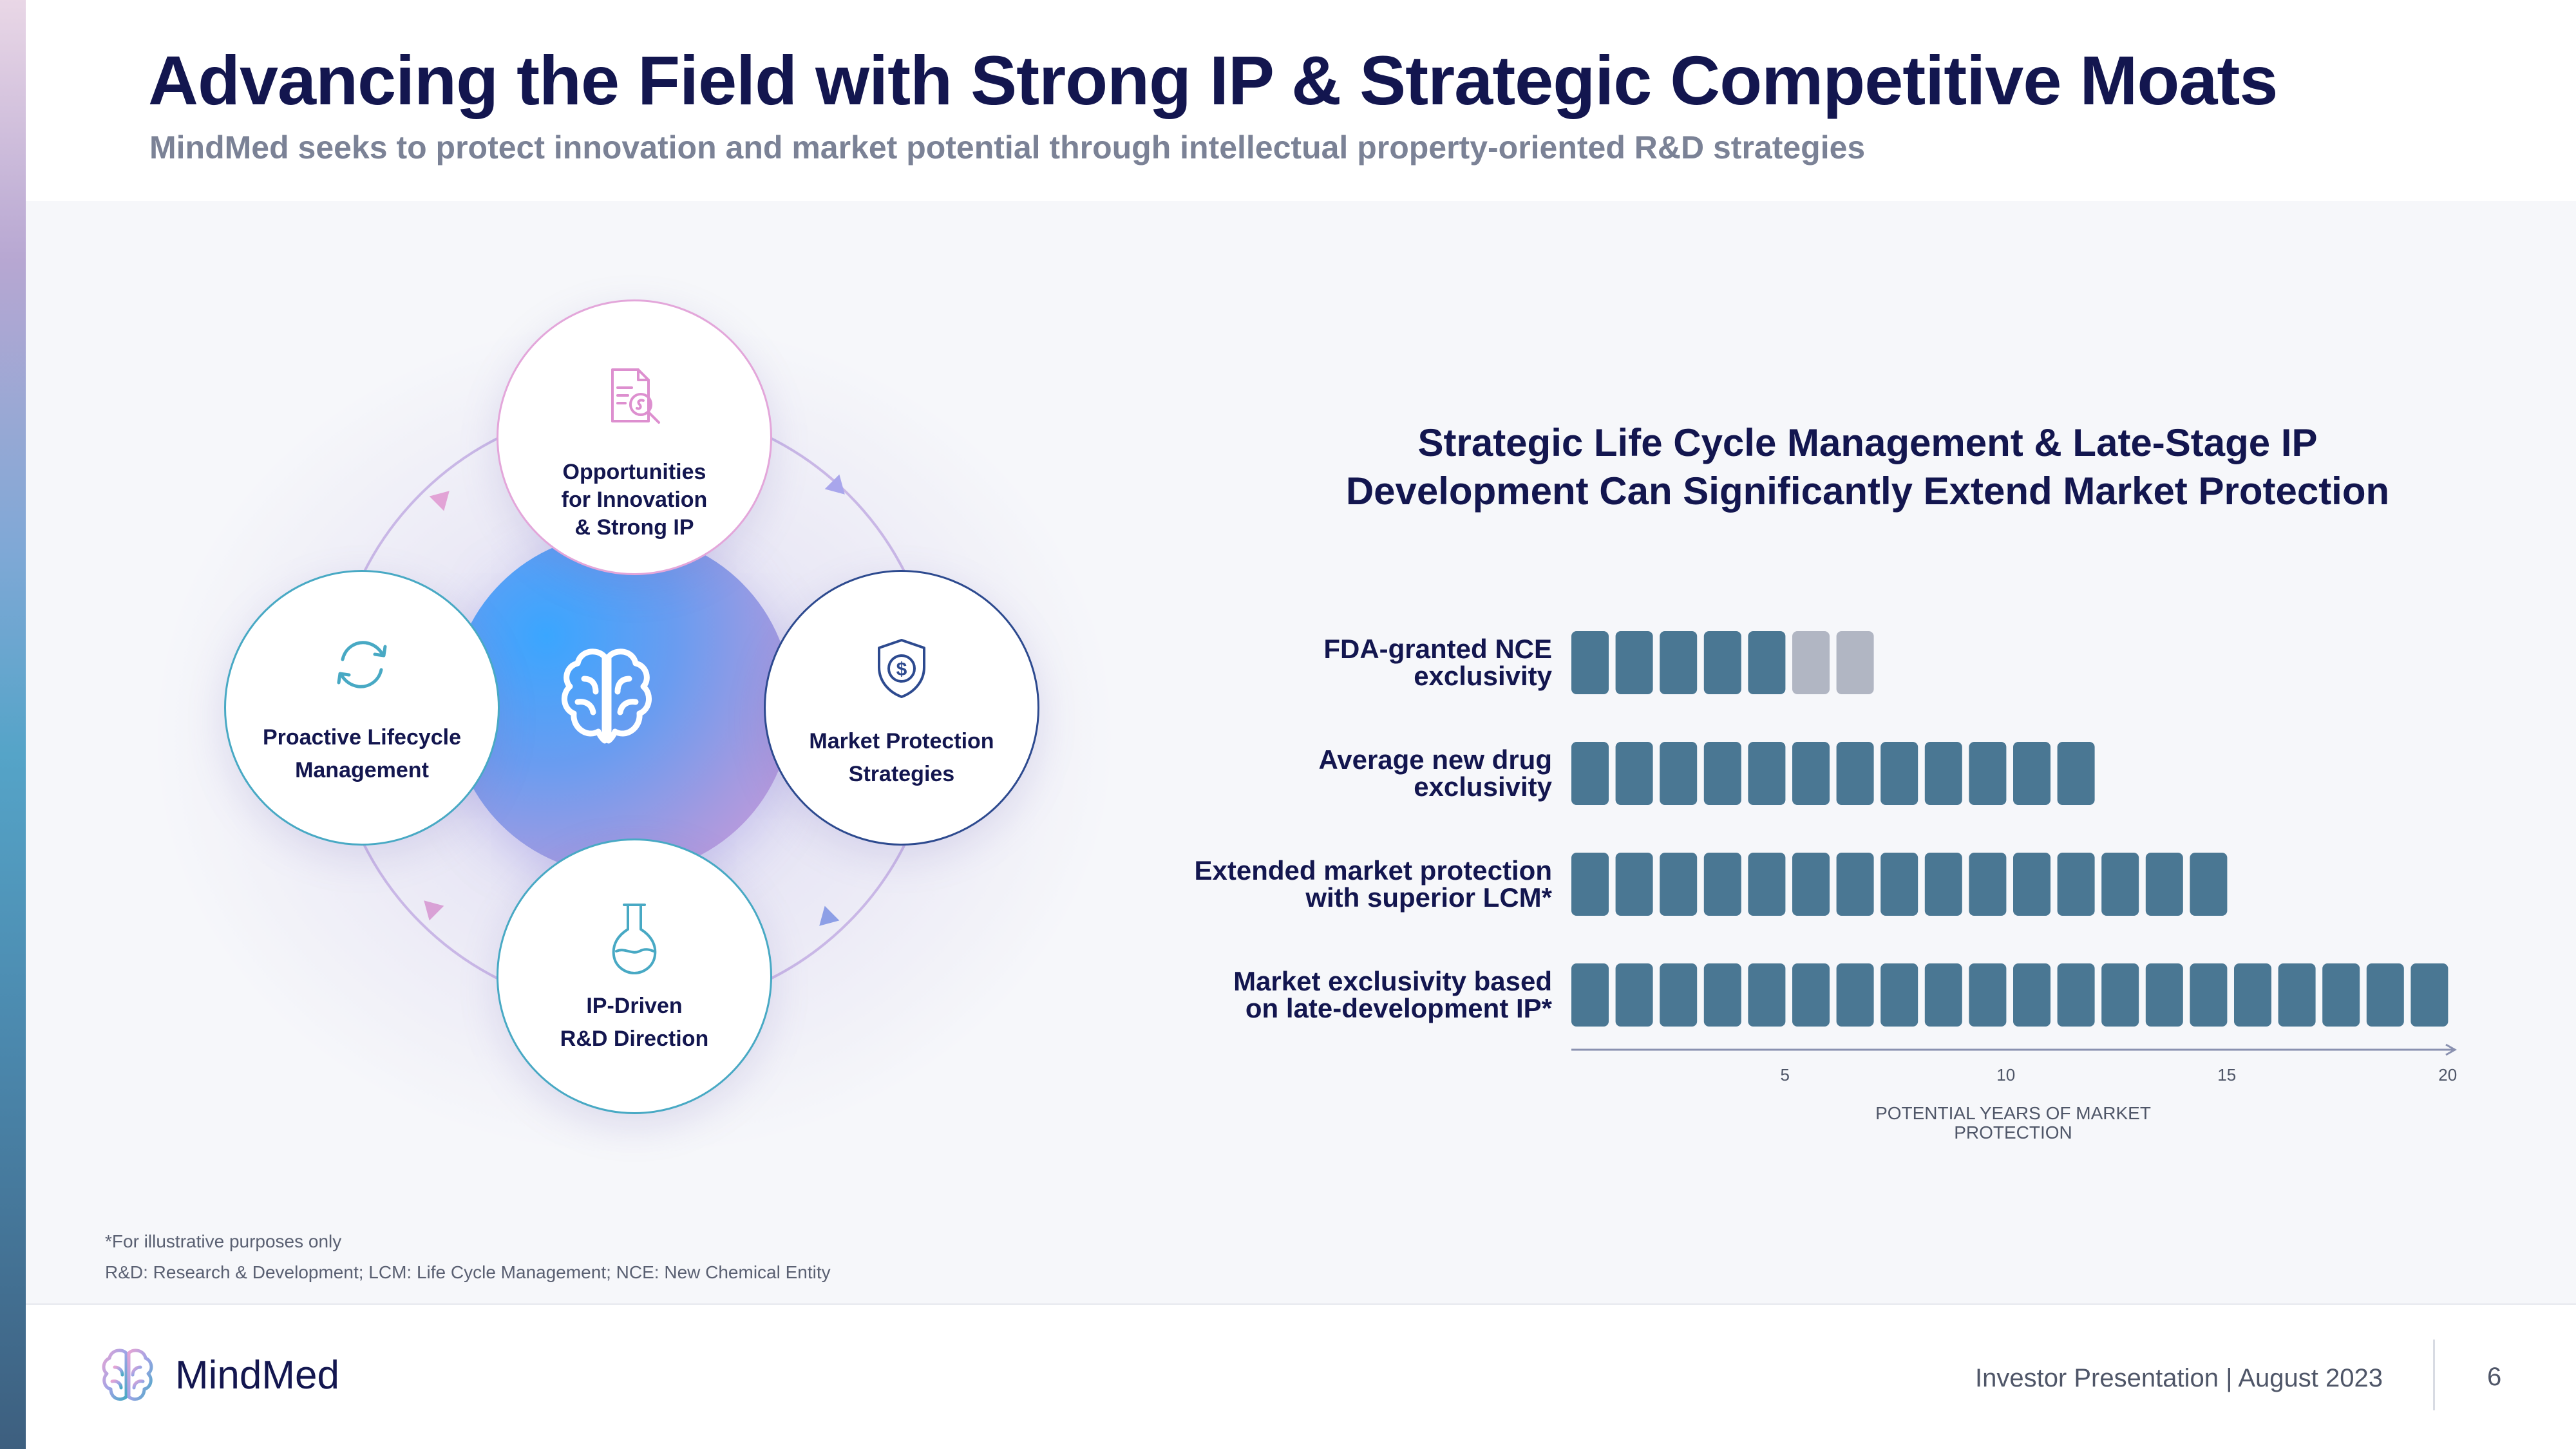  Describe the element at coordinates (362, 770) in the screenshot. I see `node-lifecycle-label-2: Management` at that location.